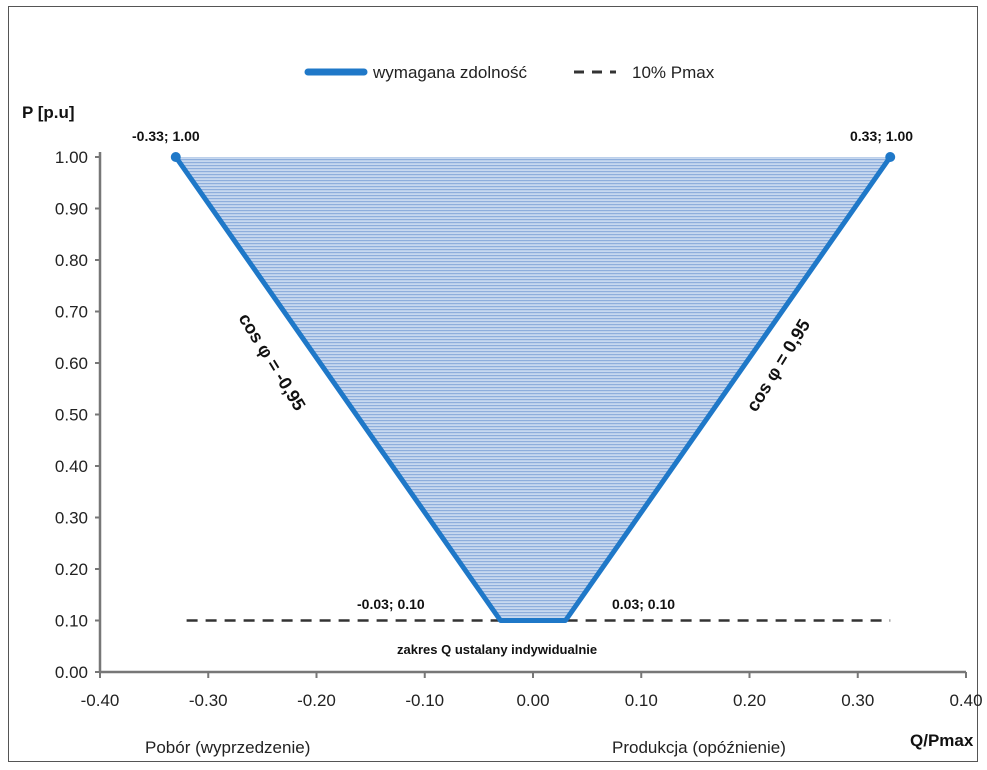 The width and height of the screenshot is (987, 770). What do you see at coordinates (208, 700) in the screenshot?
I see `x-tick-label: -0.30` at bounding box center [208, 700].